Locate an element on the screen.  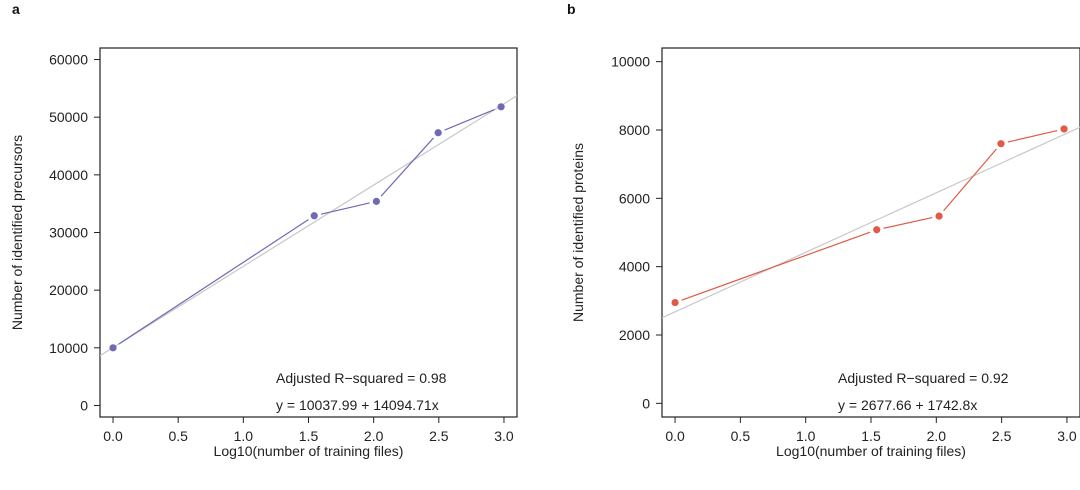
chart-b-x-tick-label: 3.0 is located at coordinates (1067, 436).